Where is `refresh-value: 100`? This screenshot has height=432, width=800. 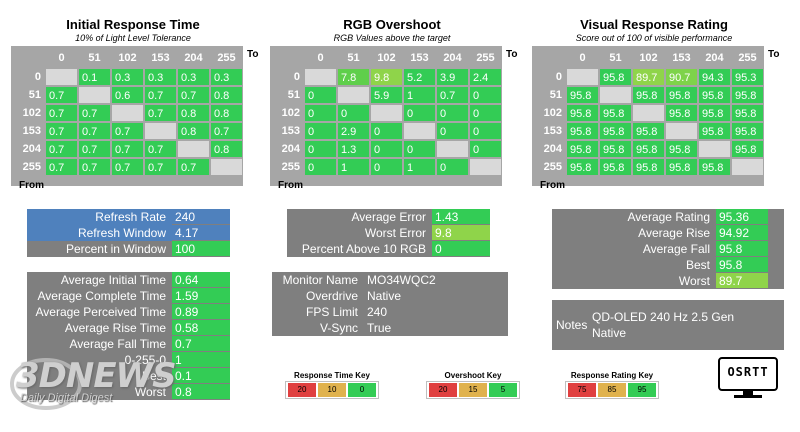 refresh-value: 100 is located at coordinates (201, 249).